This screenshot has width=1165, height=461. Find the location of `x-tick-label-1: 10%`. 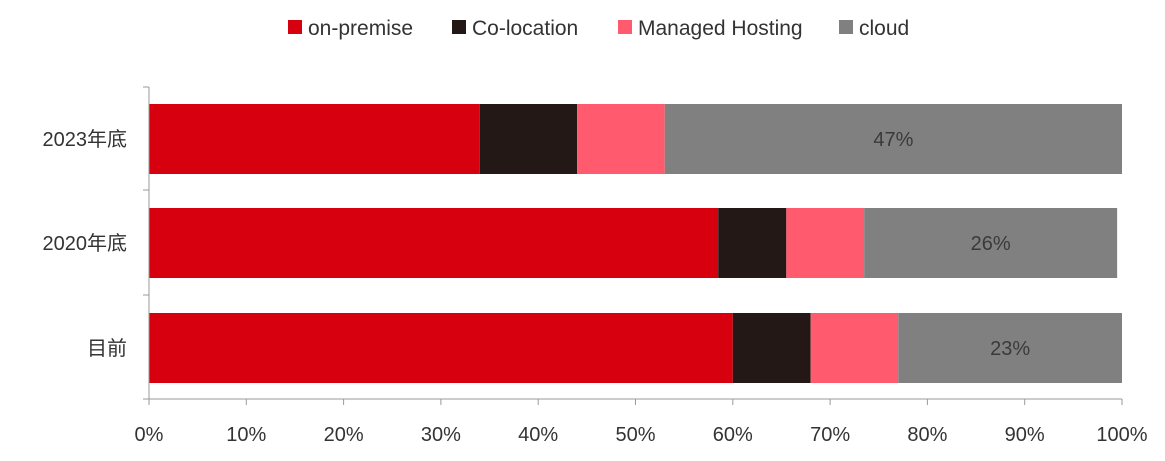

x-tick-label-1: 10% is located at coordinates (246, 435).